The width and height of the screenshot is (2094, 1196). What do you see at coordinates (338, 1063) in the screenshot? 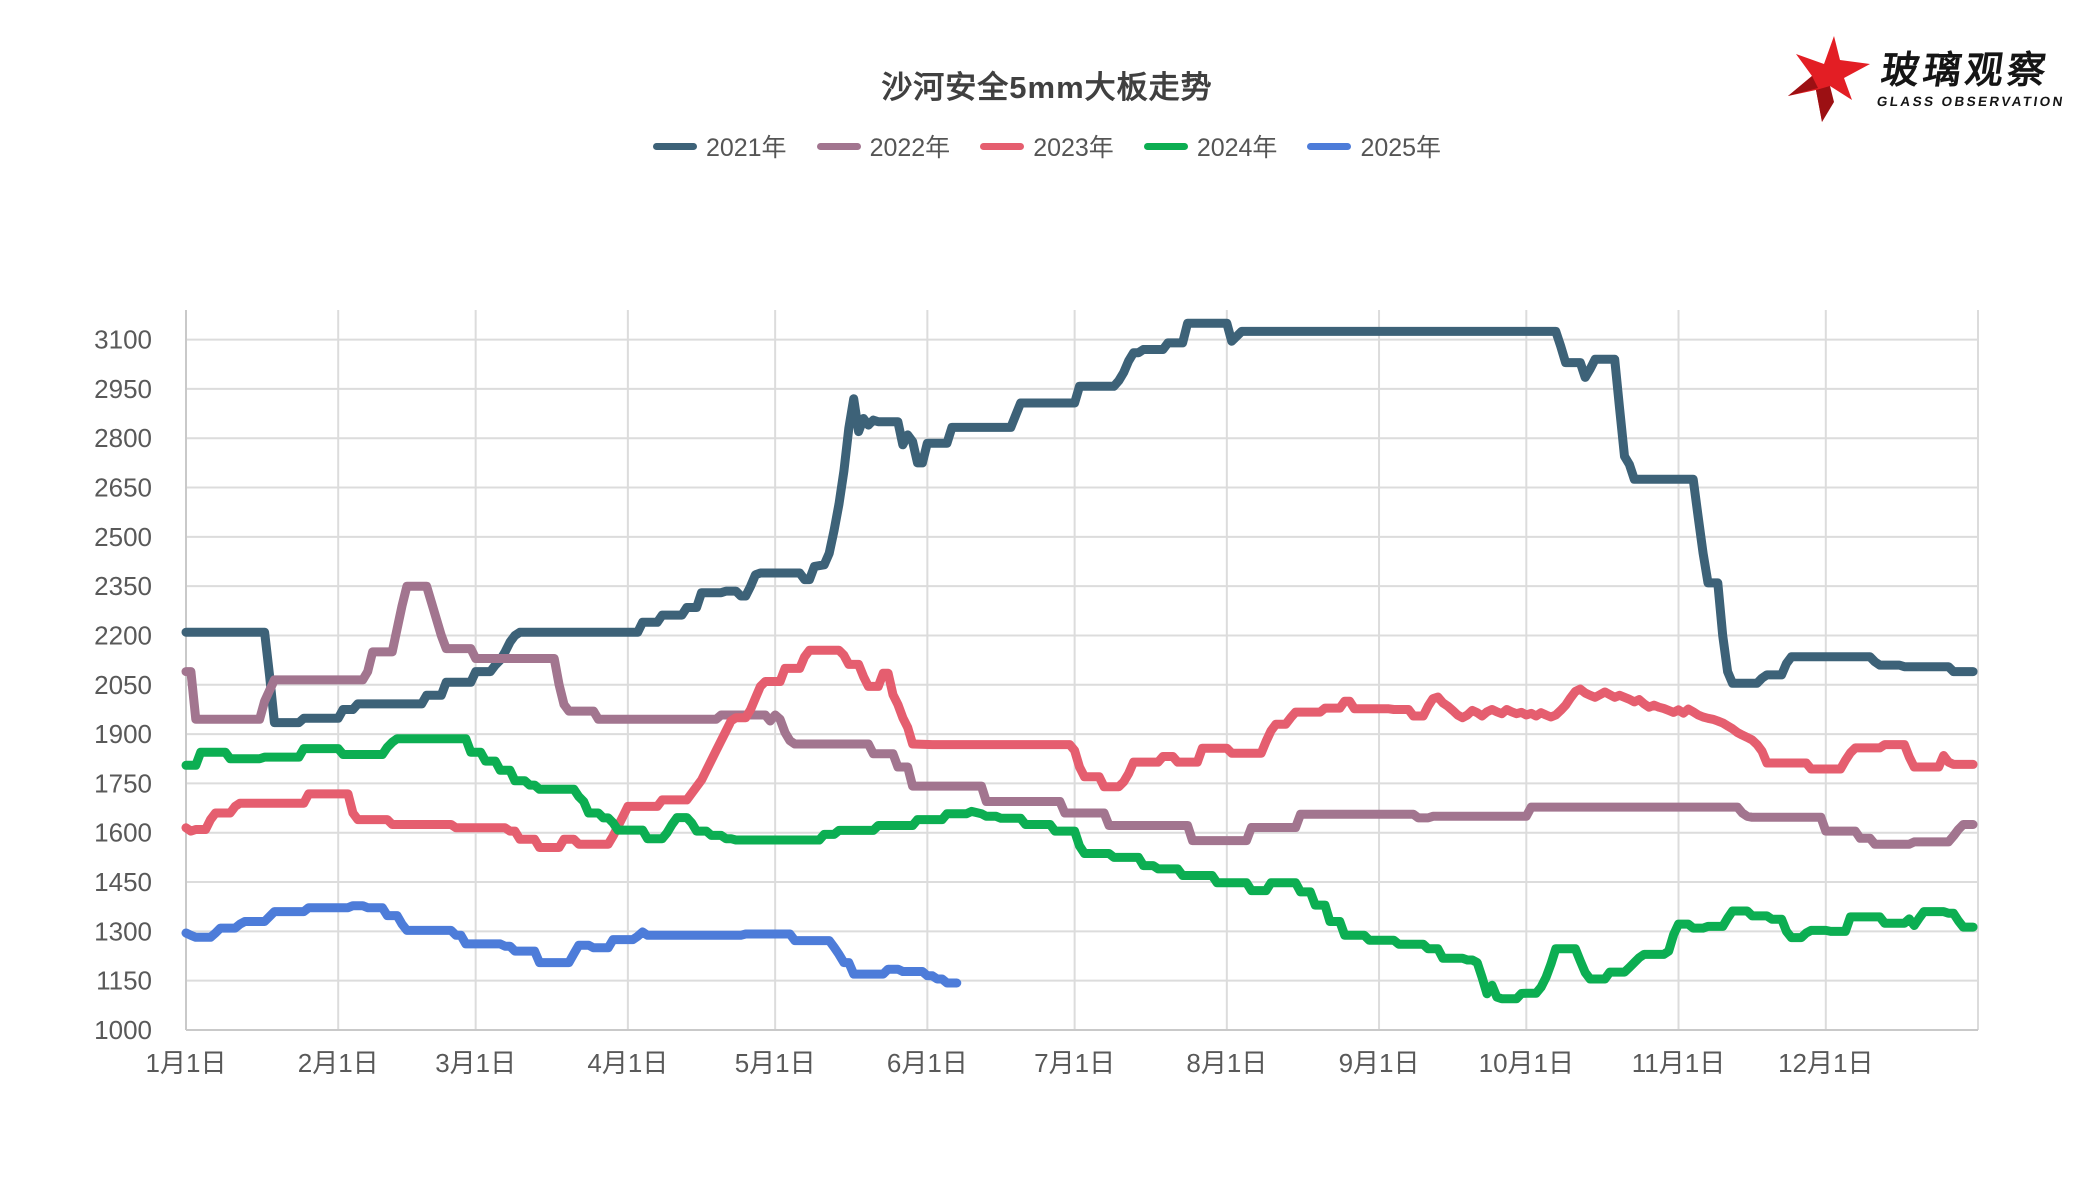
I see `x-tick-label: 2月1日` at bounding box center [338, 1063].